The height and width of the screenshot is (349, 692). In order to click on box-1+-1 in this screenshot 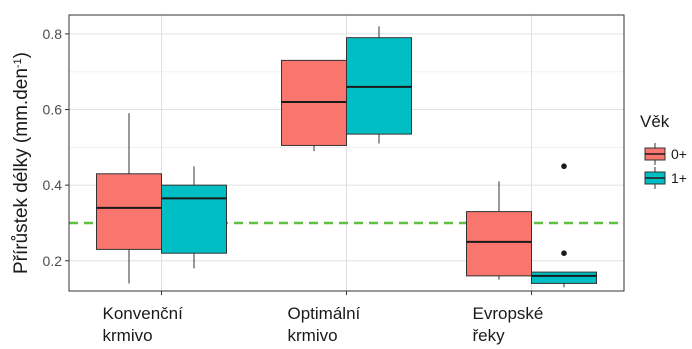, I will do `click(379, 85)`.